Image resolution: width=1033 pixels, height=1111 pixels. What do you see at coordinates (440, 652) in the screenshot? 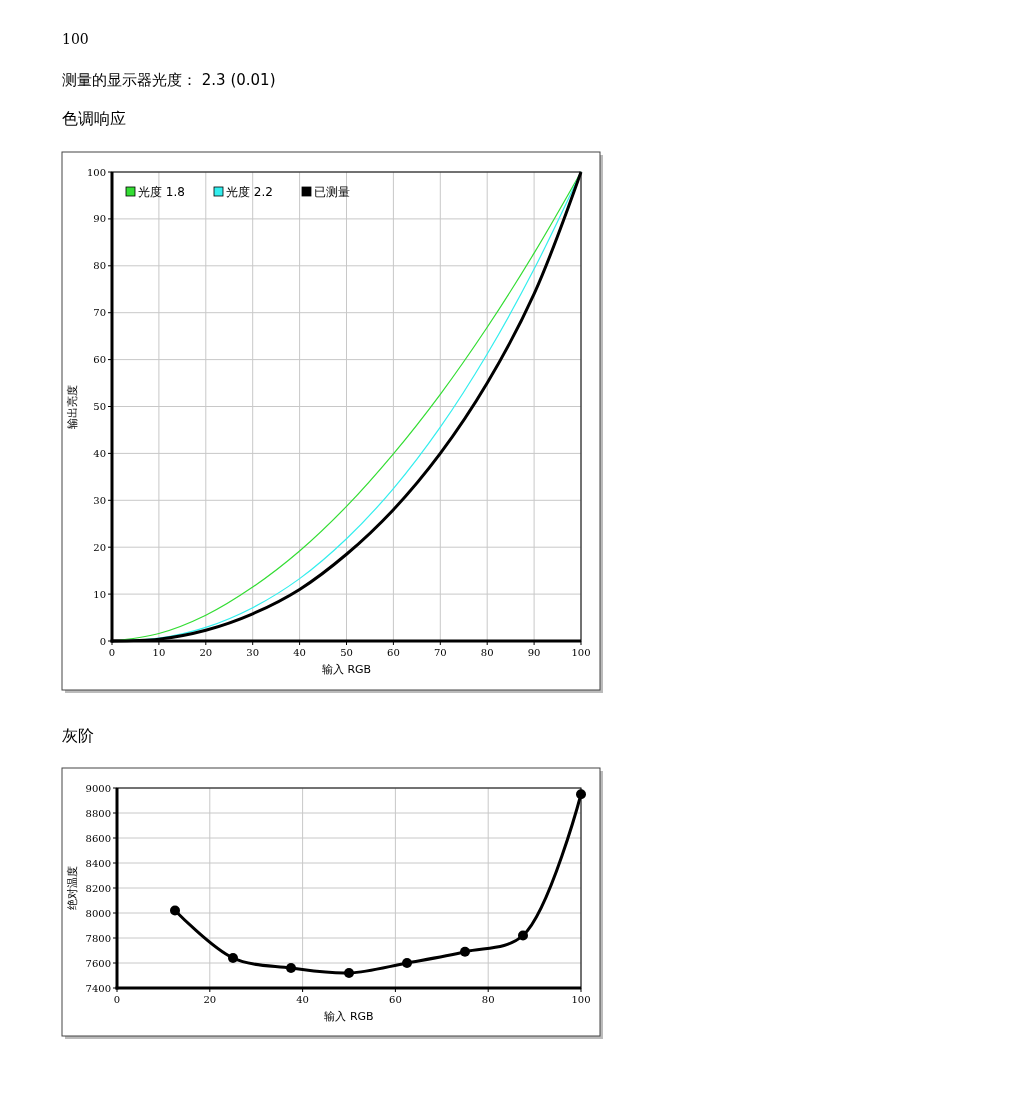
I see `x-tick-label: 70` at bounding box center [440, 652].